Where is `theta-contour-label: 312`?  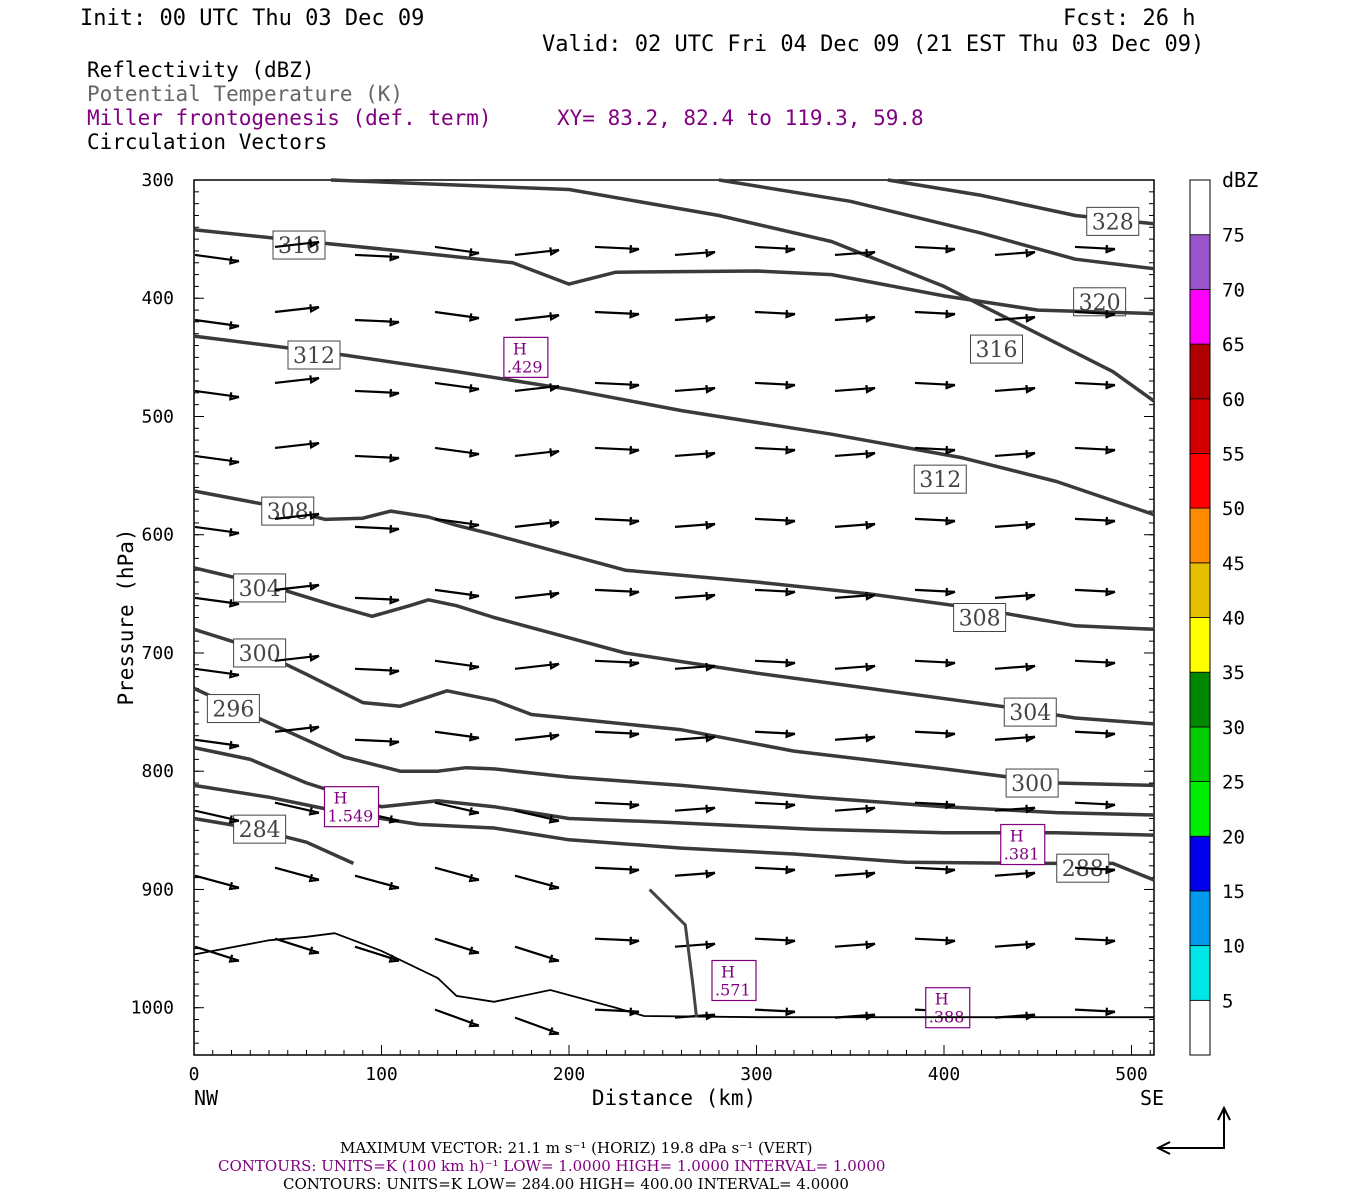 theta-contour-label: 312 is located at coordinates (940, 480).